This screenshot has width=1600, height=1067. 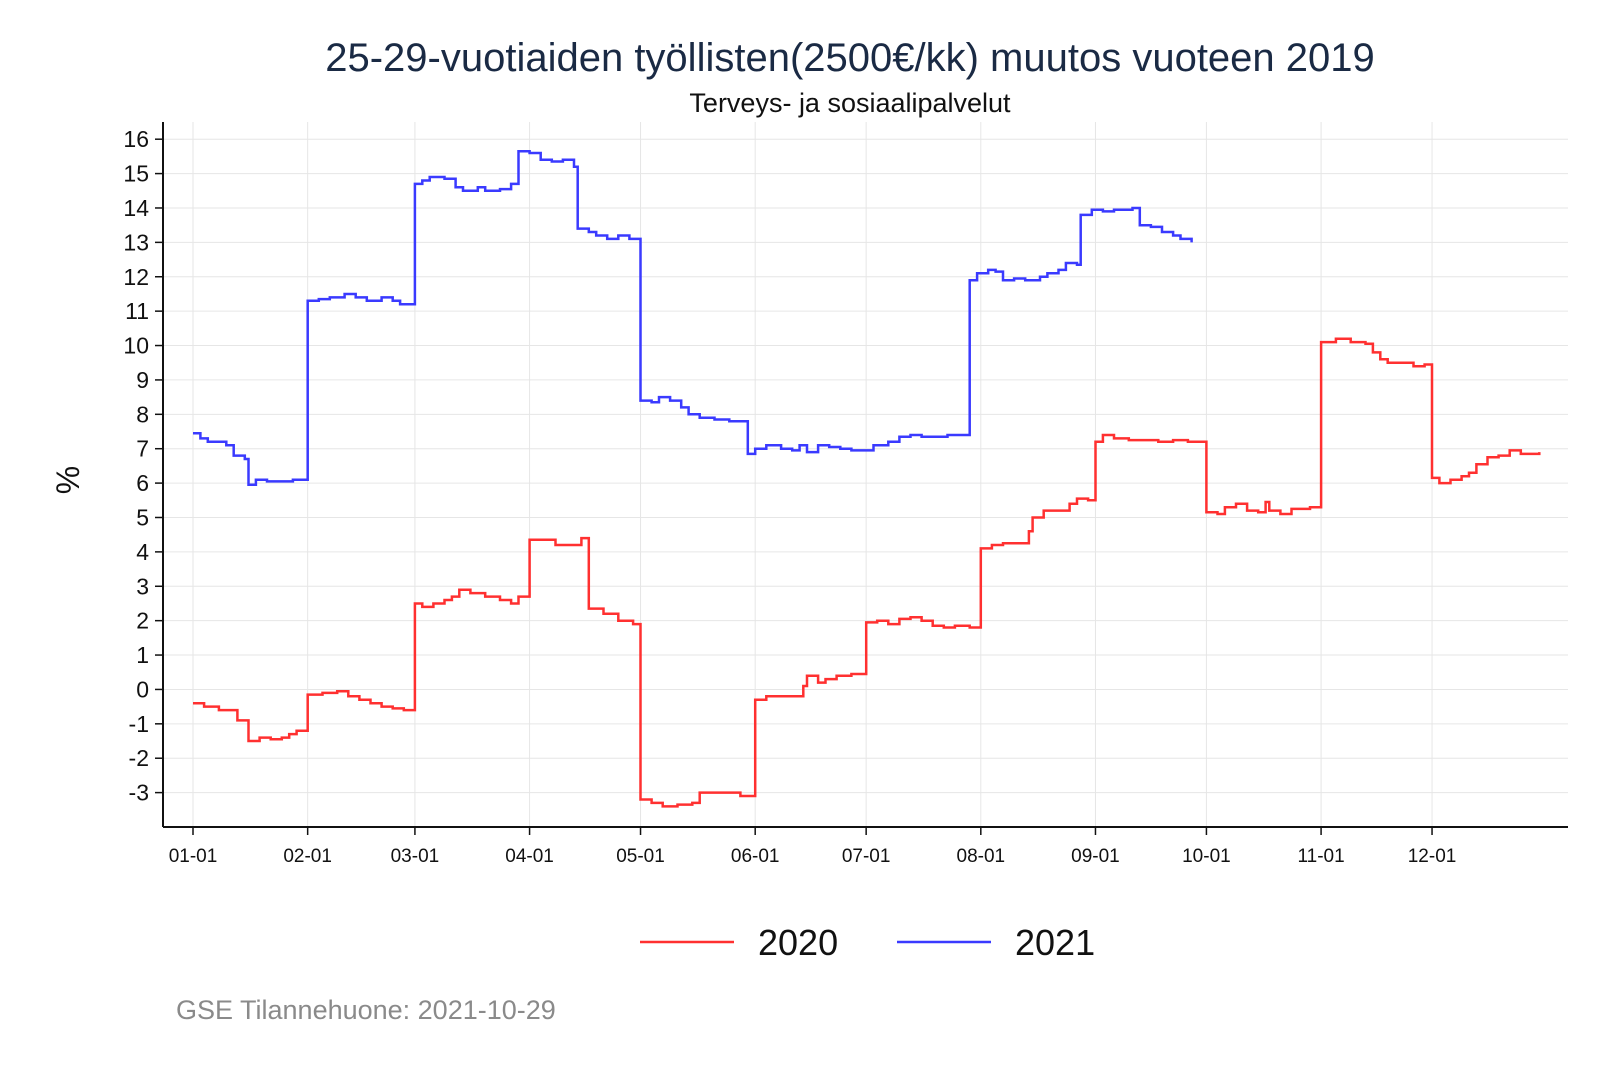 What do you see at coordinates (1432, 856) in the screenshot?
I see `x-tick-label: 12-01` at bounding box center [1432, 856].